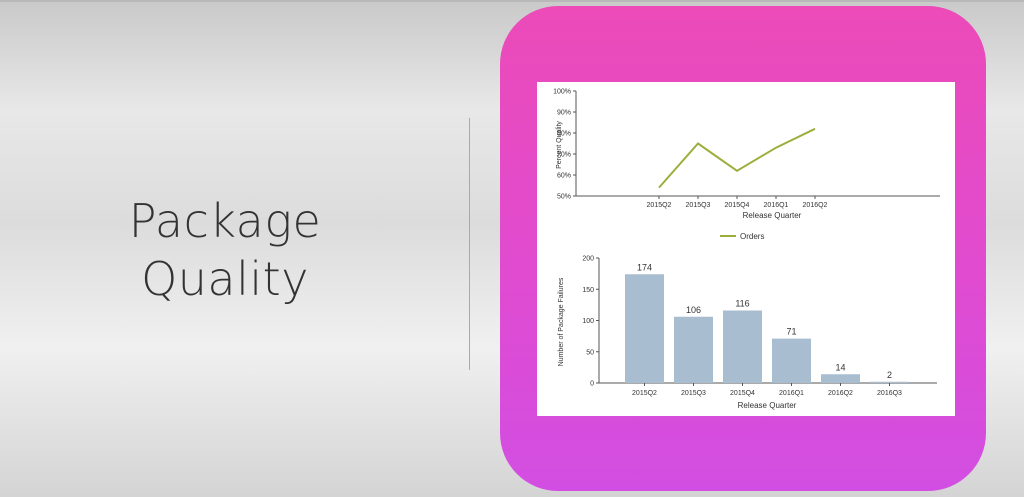  I want to click on bar-data-label: 2, so click(889, 375).